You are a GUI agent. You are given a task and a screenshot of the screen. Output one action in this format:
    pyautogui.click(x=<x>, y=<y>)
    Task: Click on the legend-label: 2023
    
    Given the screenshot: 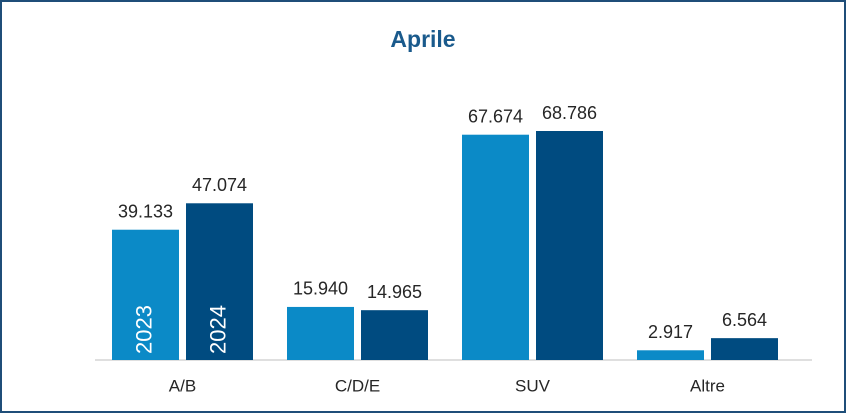 What is the action you would take?
    pyautogui.click(x=143, y=329)
    